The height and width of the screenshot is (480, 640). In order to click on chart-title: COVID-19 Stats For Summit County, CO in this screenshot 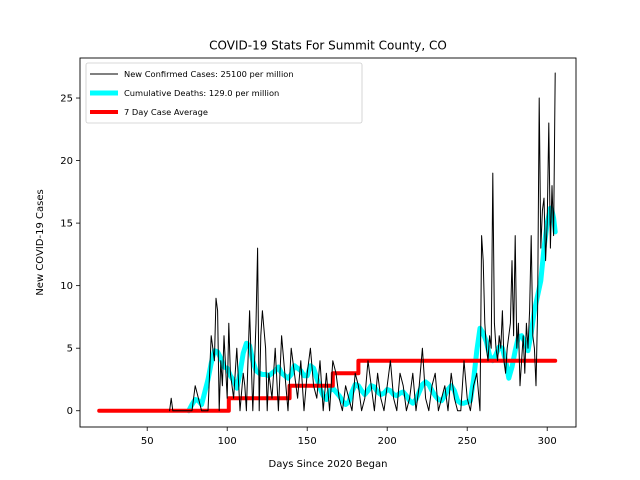, I will do `click(328, 46)`.